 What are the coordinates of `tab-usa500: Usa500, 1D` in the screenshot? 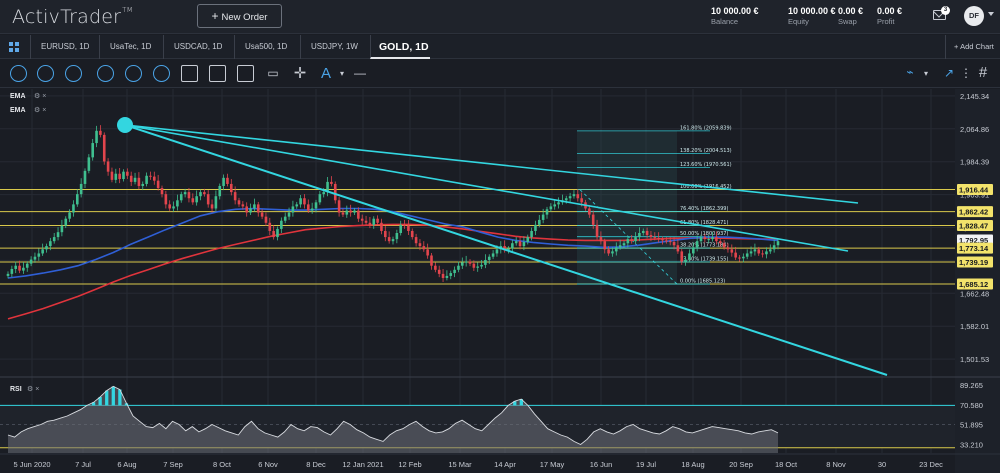 It's located at (260, 47).